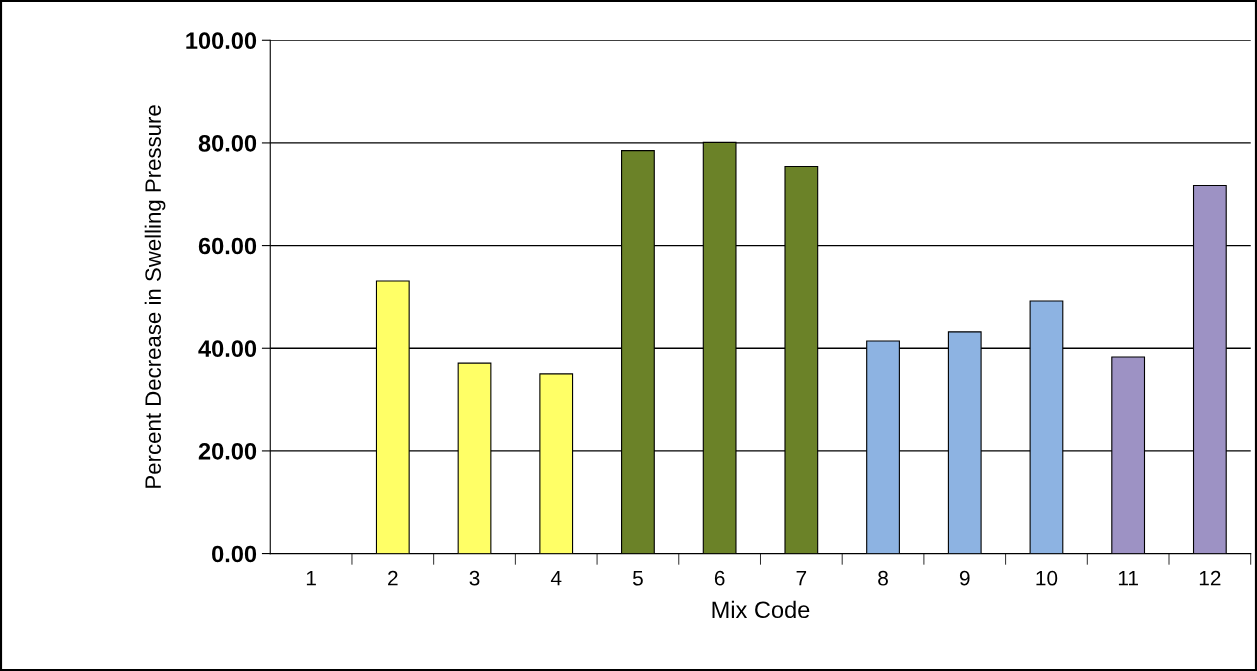  Describe the element at coordinates (801, 578) in the screenshot. I see `x-tick-label: 7` at that location.